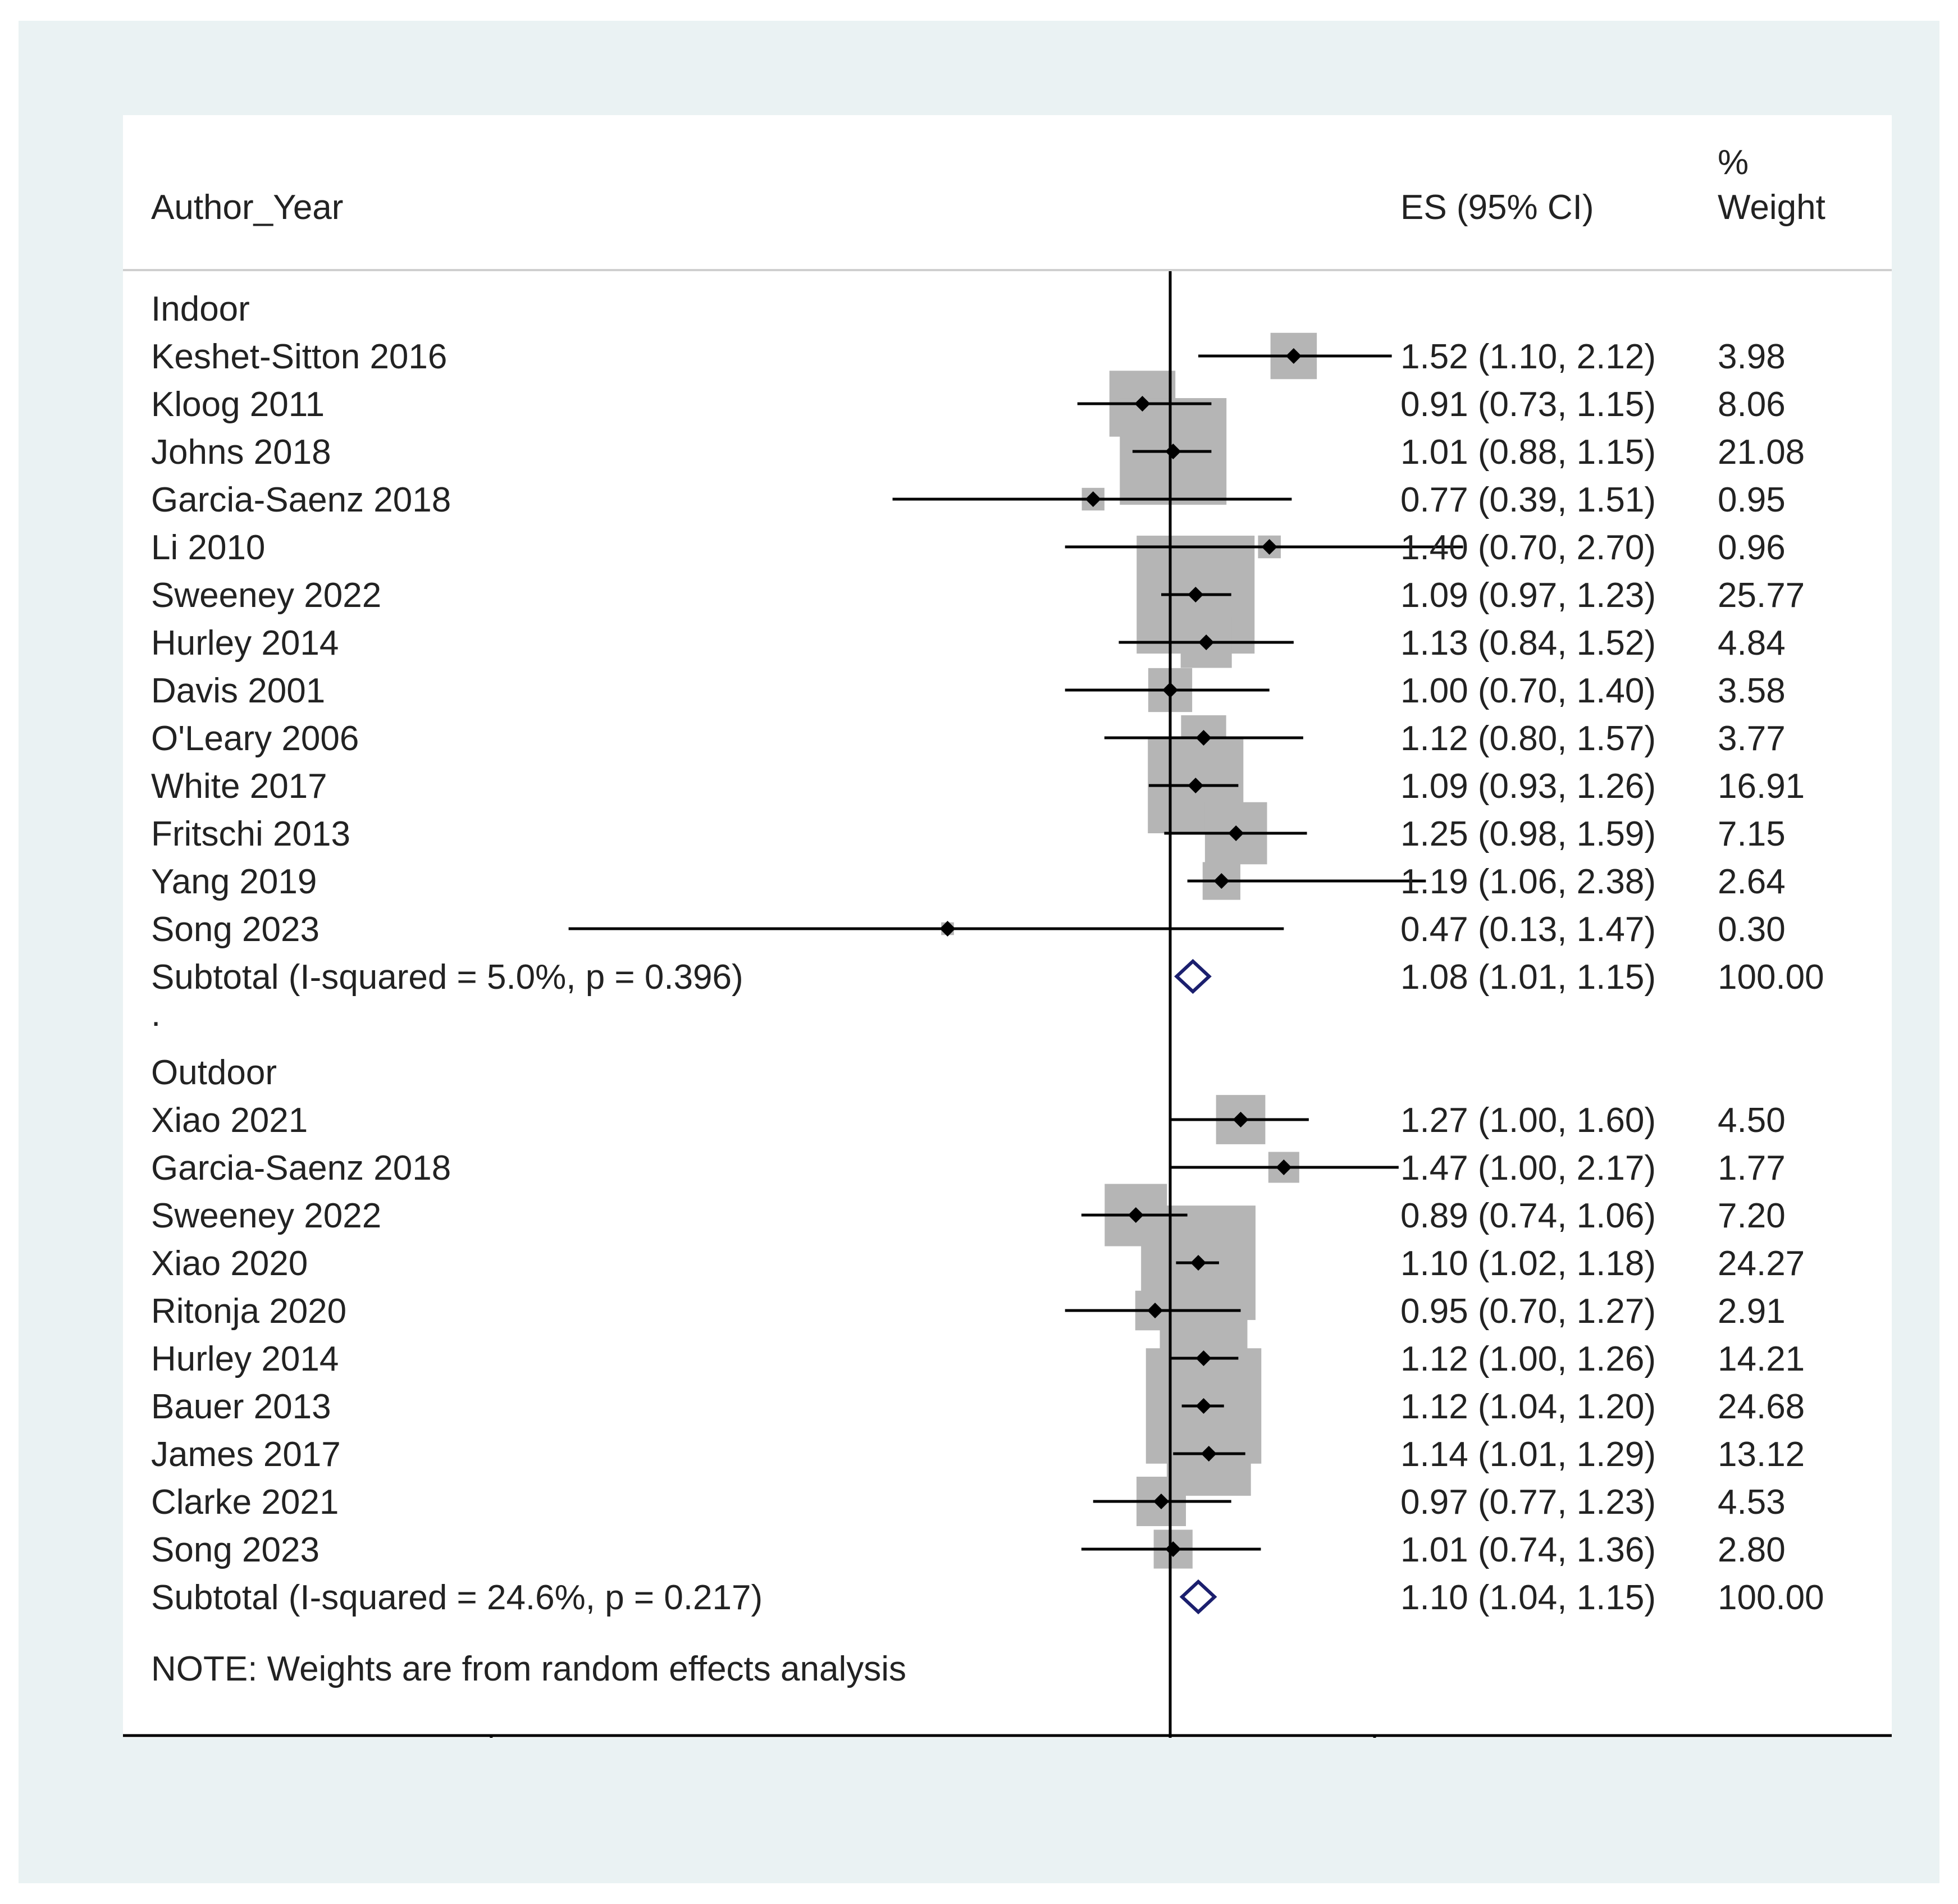  Describe the element at coordinates (1528, 929) in the screenshot. I see `study-es-ci: 0.47 (0.13, 1.47)` at that location.